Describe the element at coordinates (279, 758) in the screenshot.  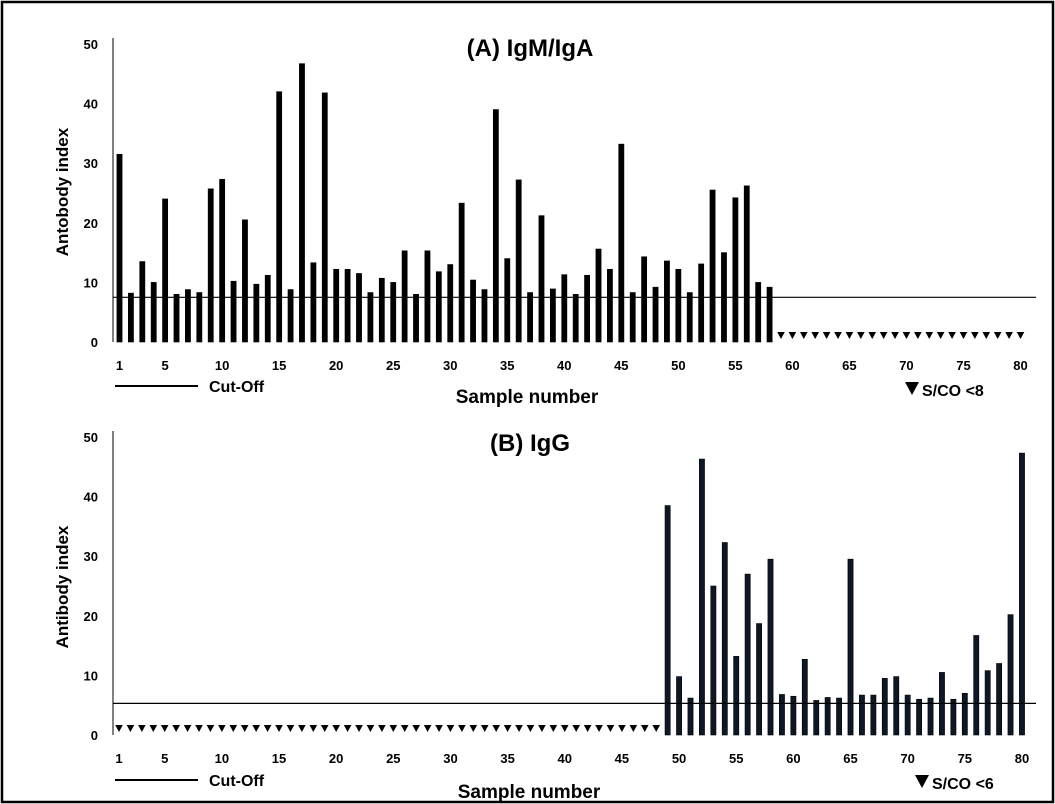
I see `x-tick-label: 15` at that location.